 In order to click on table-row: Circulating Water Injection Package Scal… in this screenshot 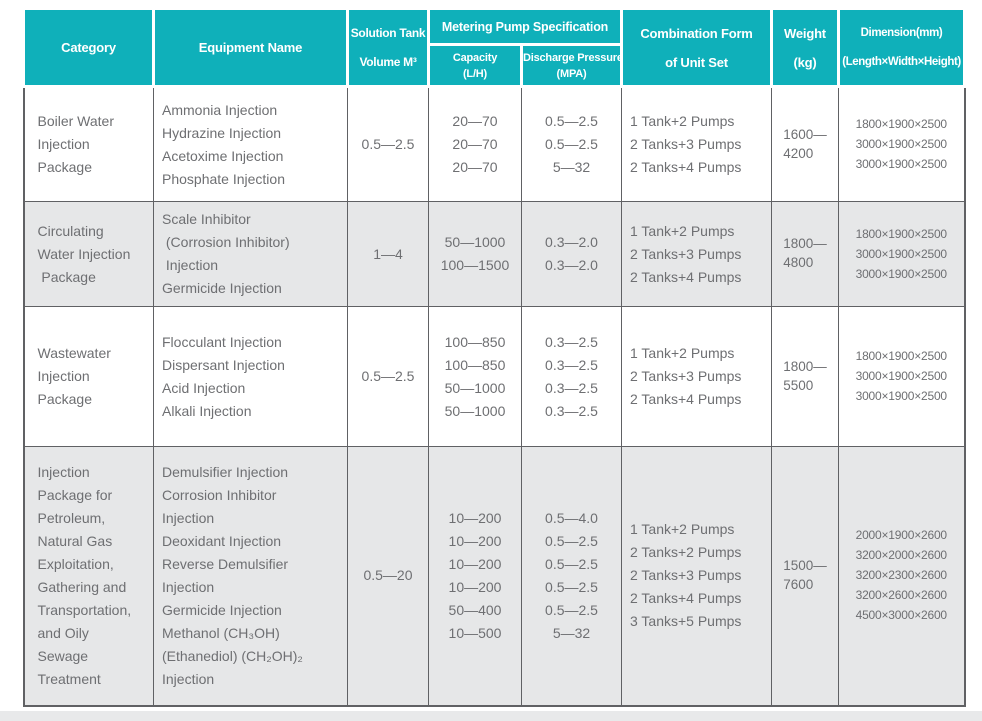, I will do `click(494, 254)`.